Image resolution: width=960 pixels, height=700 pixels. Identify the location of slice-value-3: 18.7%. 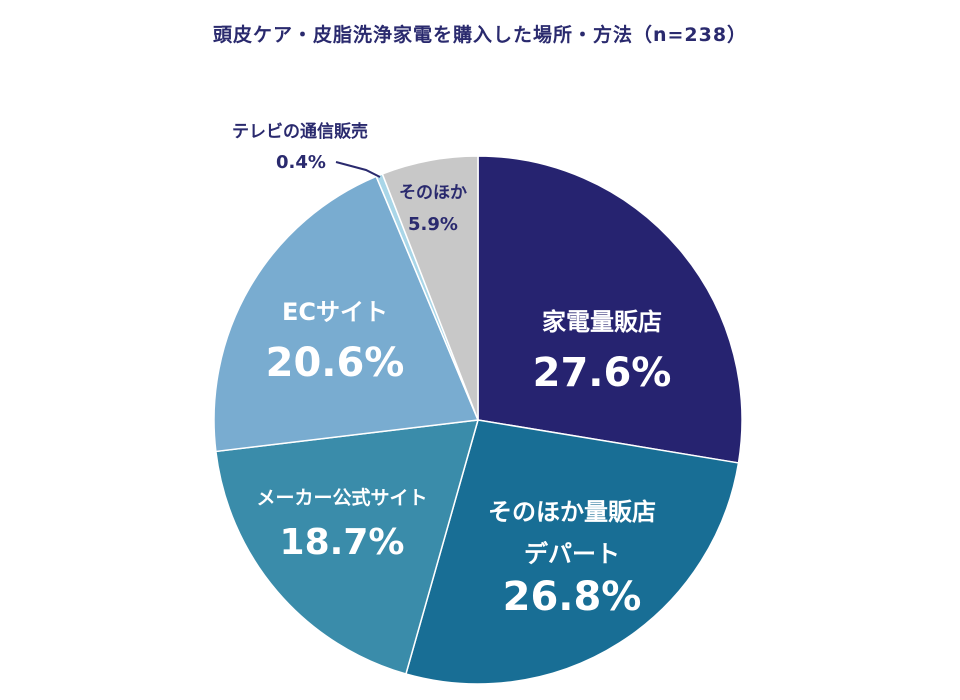
(342, 542).